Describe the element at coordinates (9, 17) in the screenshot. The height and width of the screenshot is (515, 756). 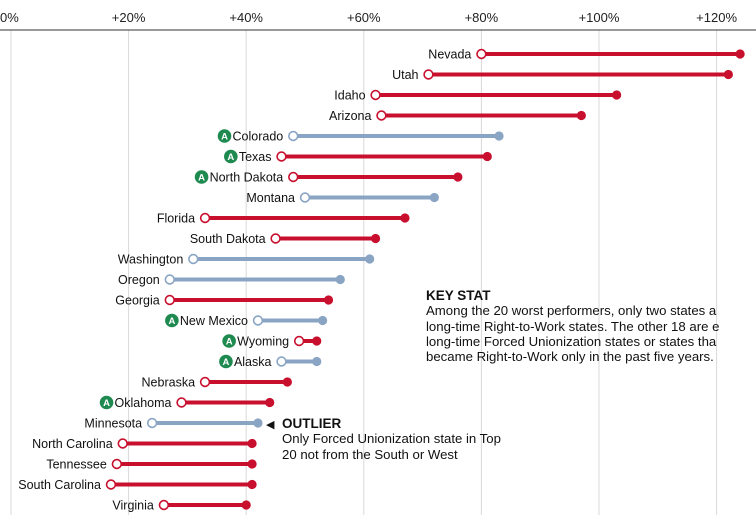
I see `x-tick-label: 0%` at that location.